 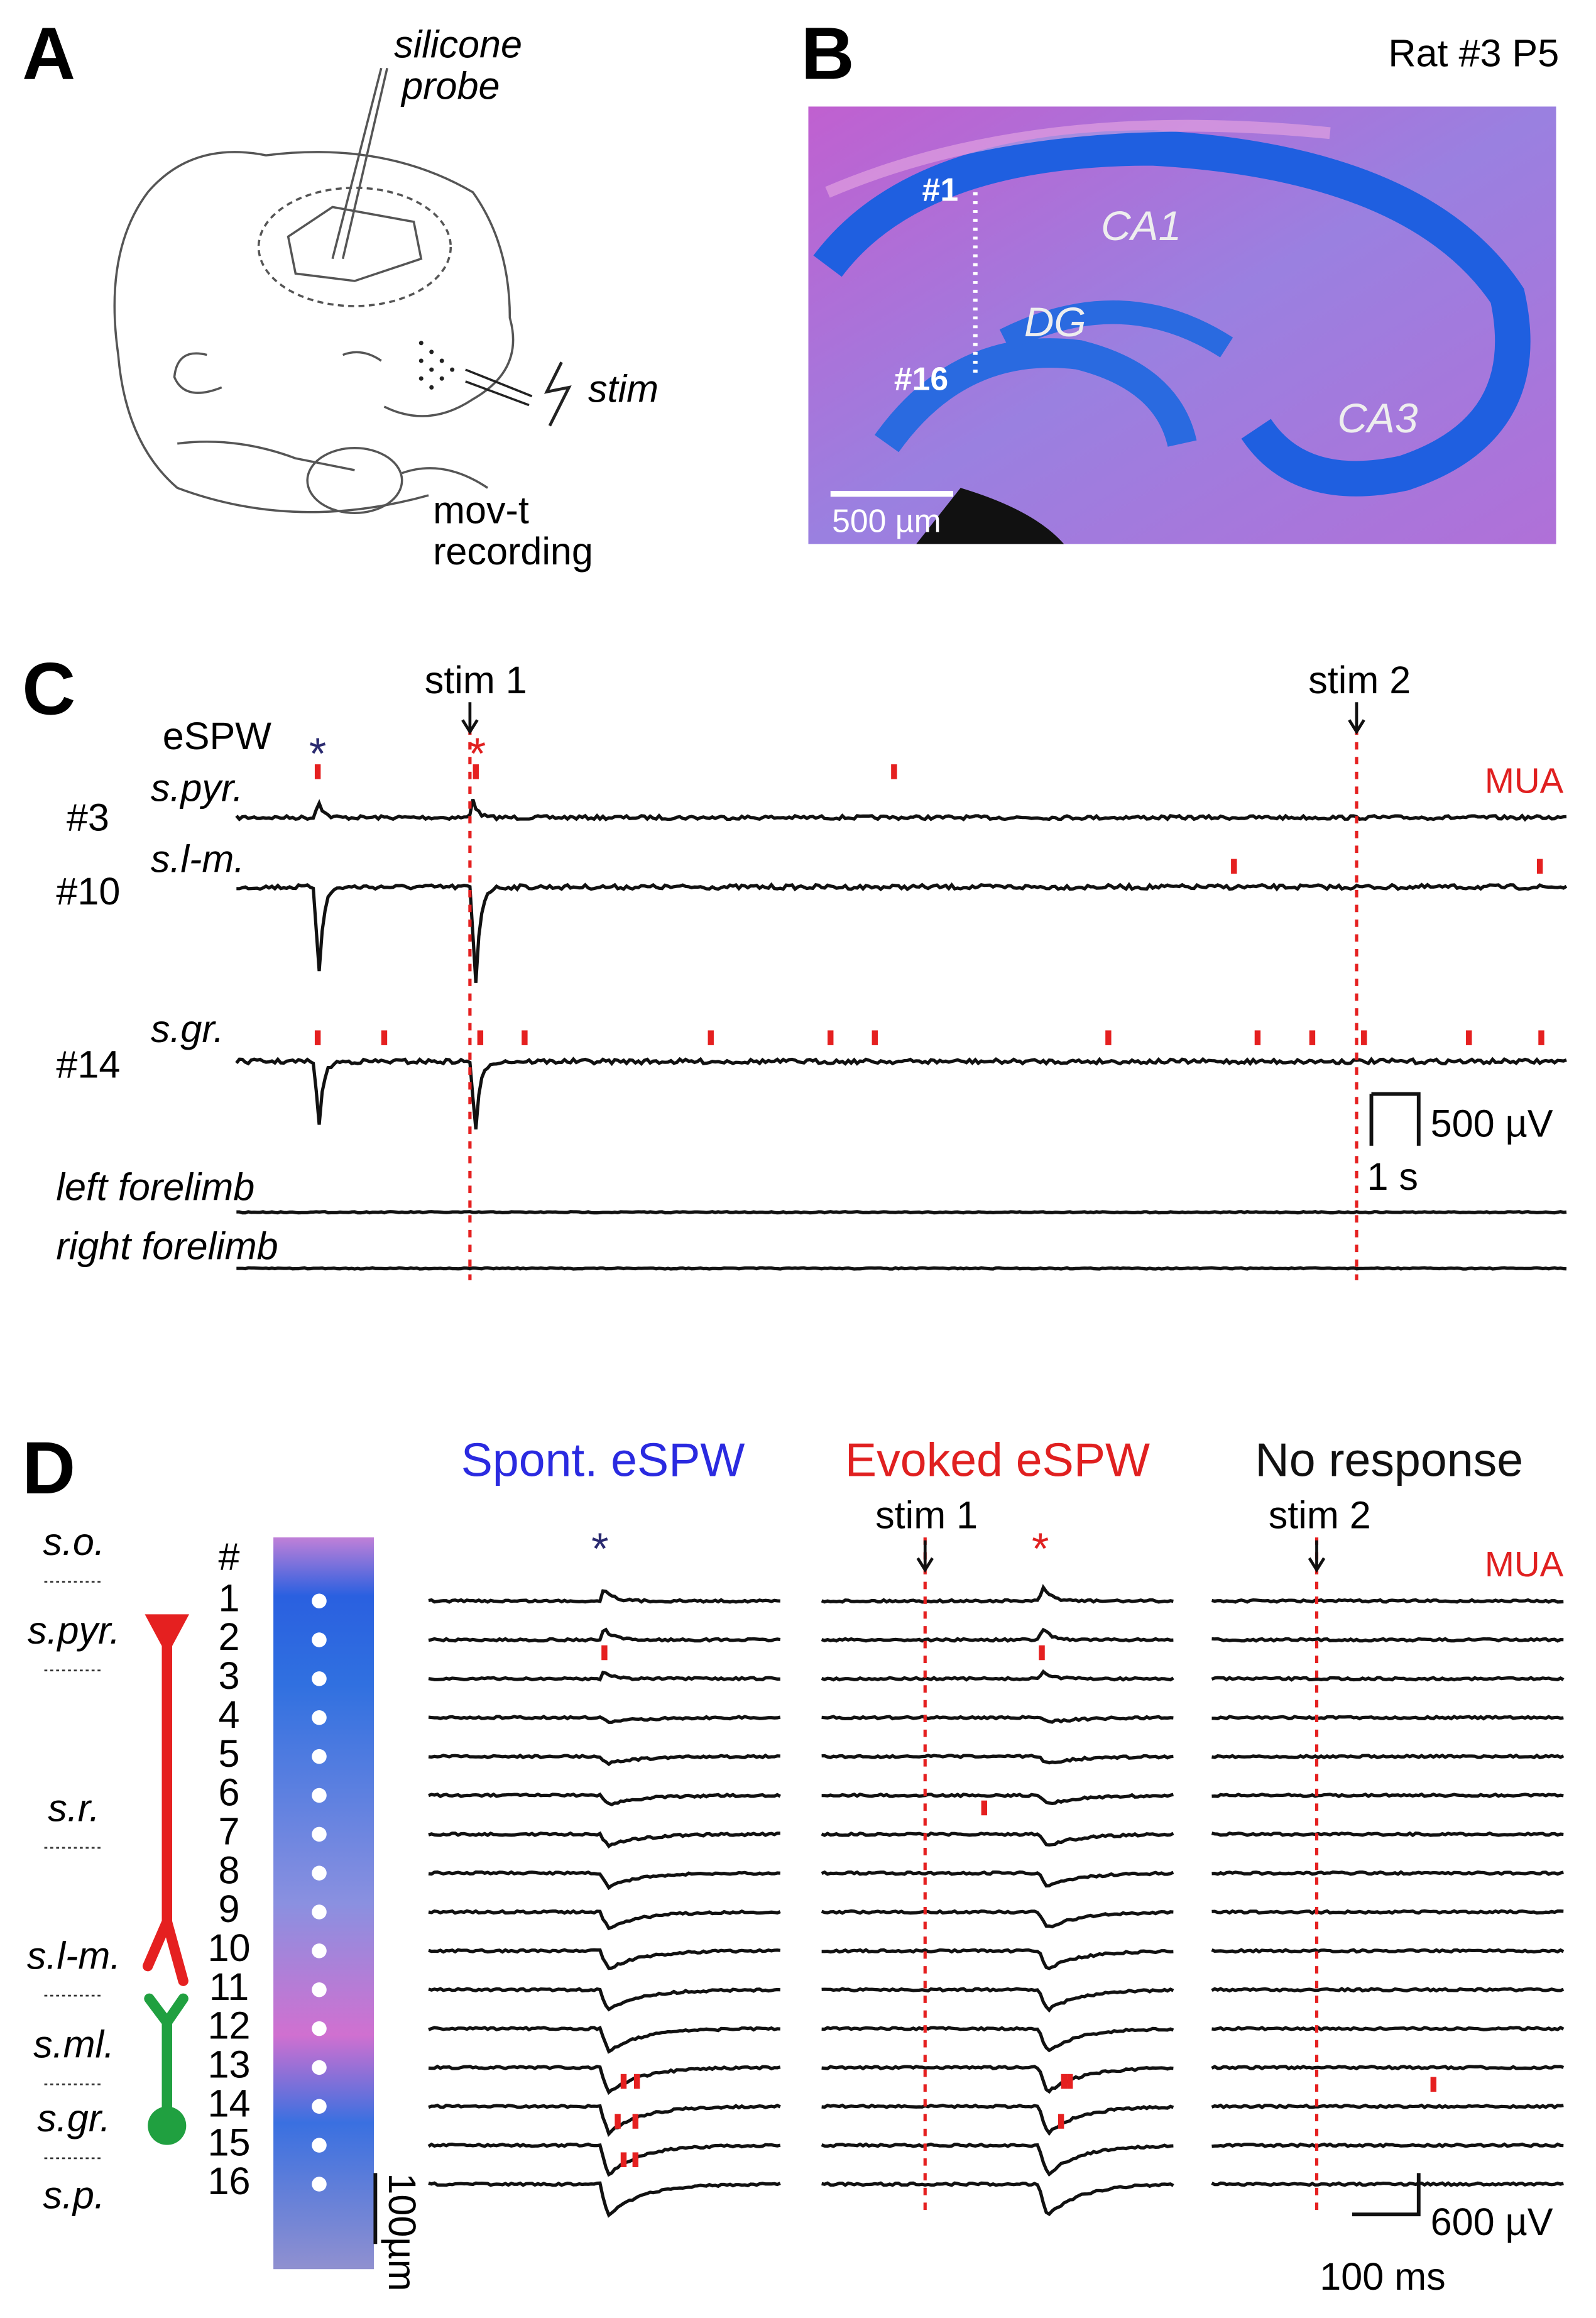 What do you see at coordinates (229, 2026) in the screenshot?
I see `channel-number: 12` at bounding box center [229, 2026].